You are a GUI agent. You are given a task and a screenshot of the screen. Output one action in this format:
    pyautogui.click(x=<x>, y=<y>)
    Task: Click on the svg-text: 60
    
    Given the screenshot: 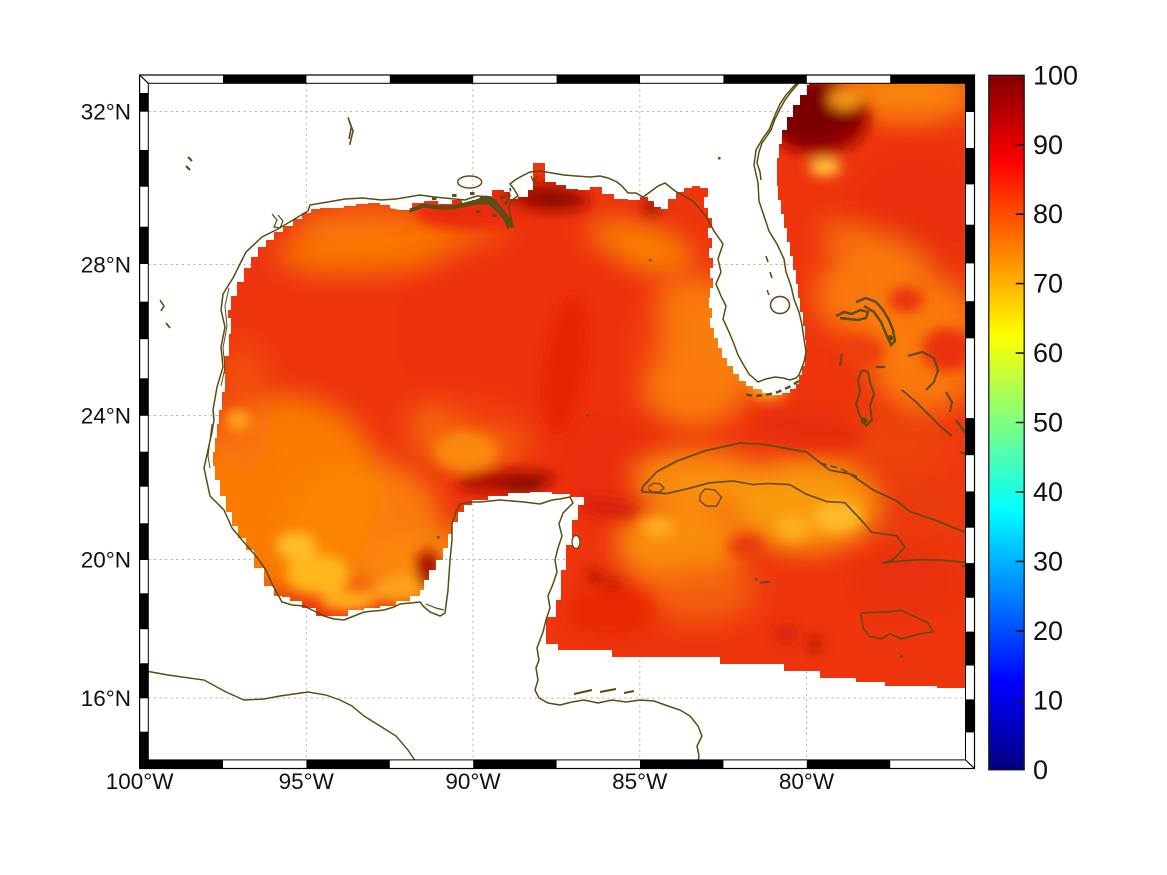 What is the action you would take?
    pyautogui.click(x=1048, y=353)
    